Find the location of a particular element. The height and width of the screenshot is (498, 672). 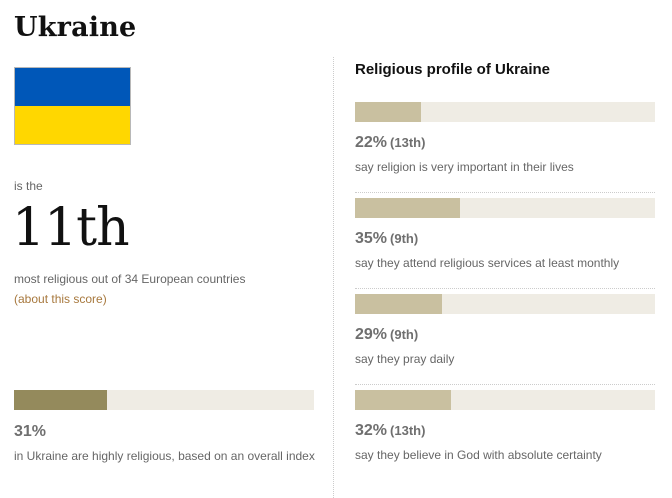

bar-value-line: 22% (13th) is located at coordinates (390, 143).